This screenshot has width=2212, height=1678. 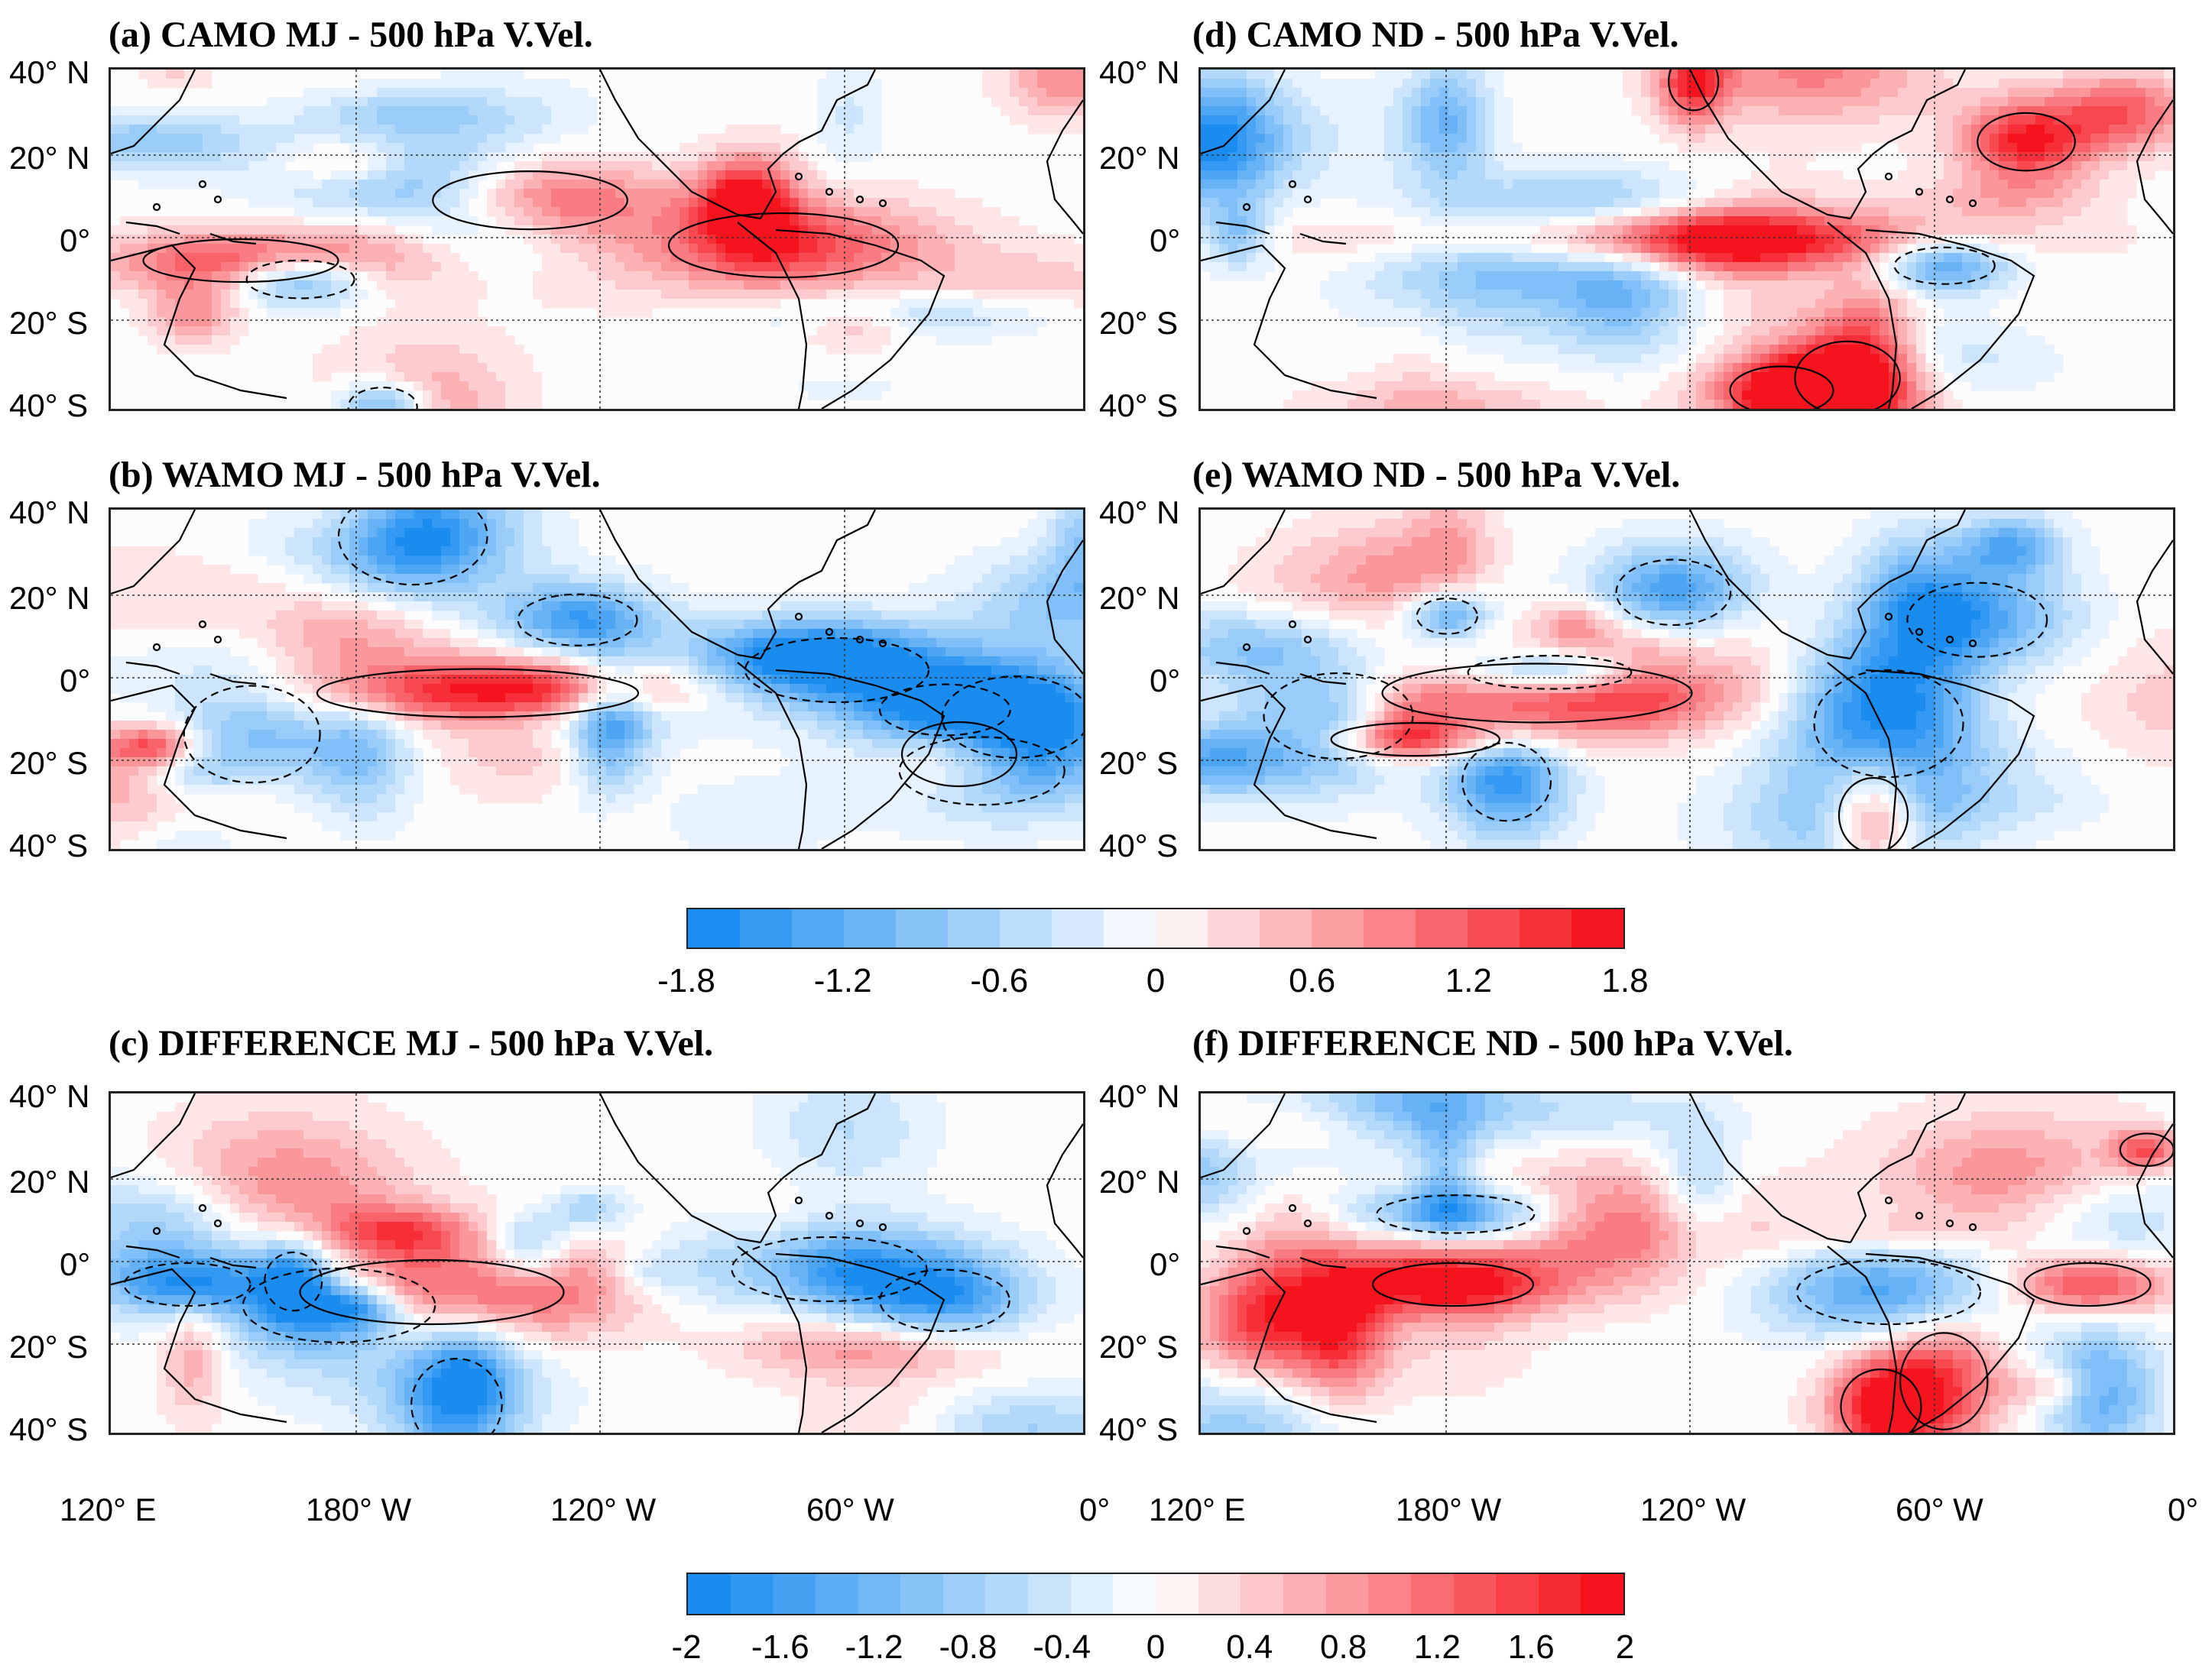 I want to click on colorbar-tick-label: 0.6, so click(x=1312, y=981).